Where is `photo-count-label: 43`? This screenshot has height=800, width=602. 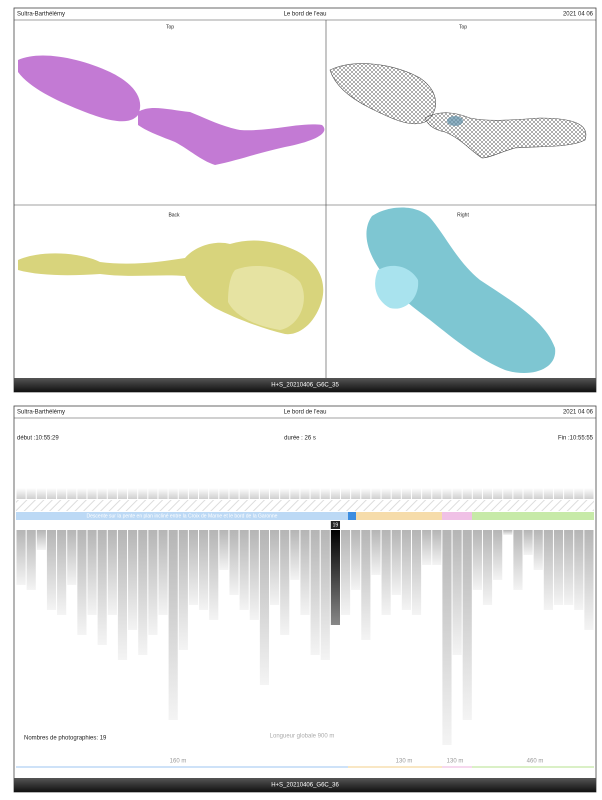
photo-count-label: 43 is located at coordinates (447, 525).